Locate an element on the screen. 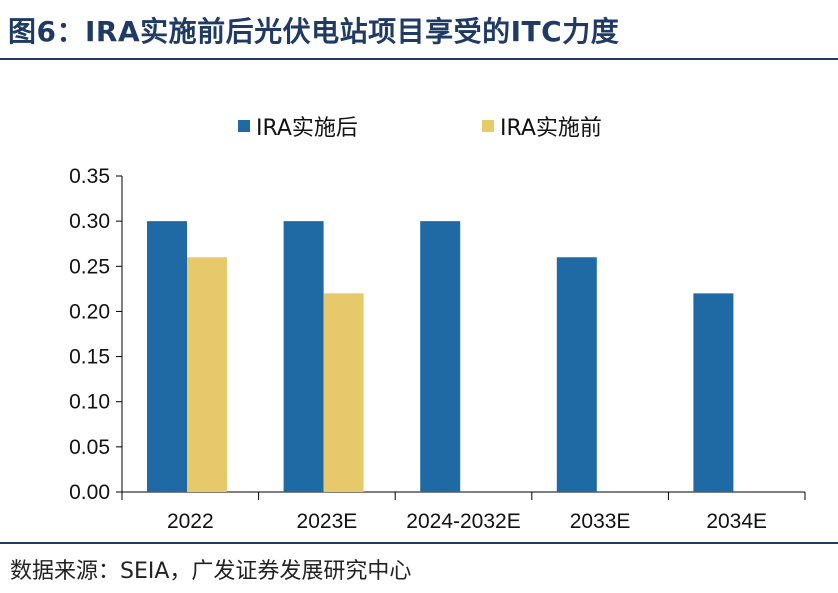  y-tick-label: 0.15 is located at coordinates (89, 357).